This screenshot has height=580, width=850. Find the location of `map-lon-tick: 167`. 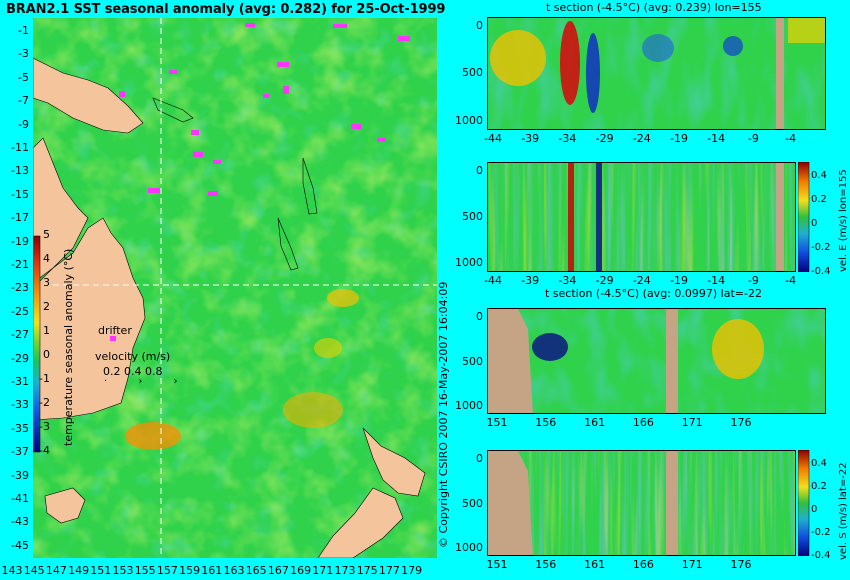

map-lon-tick: 167 is located at coordinates (278, 570).